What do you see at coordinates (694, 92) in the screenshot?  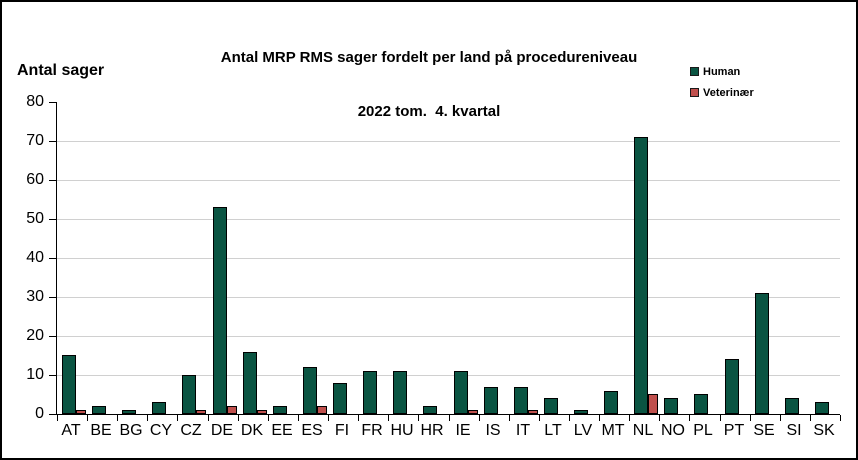 I see `legend-swatch-icon` at bounding box center [694, 92].